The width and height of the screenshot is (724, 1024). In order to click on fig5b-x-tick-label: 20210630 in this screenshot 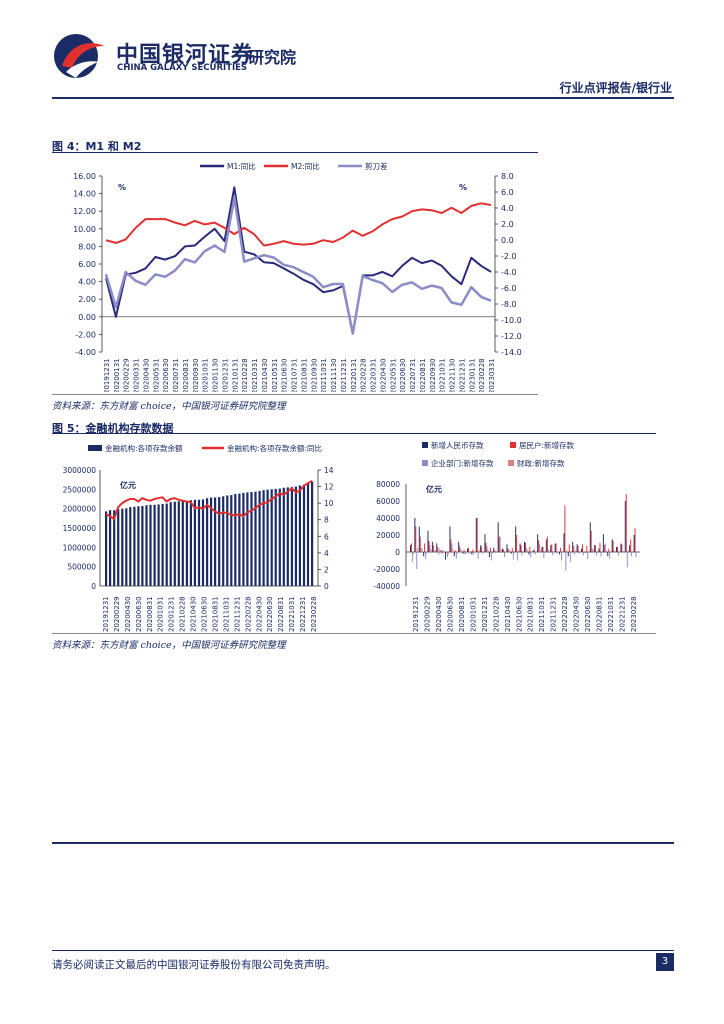, I will do `click(519, 614)`.